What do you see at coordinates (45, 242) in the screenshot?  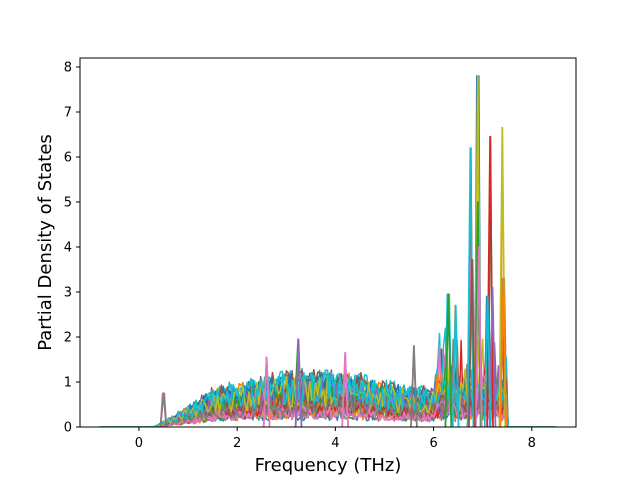 I see `y-axis-label: Partial Density of States` at bounding box center [45, 242].